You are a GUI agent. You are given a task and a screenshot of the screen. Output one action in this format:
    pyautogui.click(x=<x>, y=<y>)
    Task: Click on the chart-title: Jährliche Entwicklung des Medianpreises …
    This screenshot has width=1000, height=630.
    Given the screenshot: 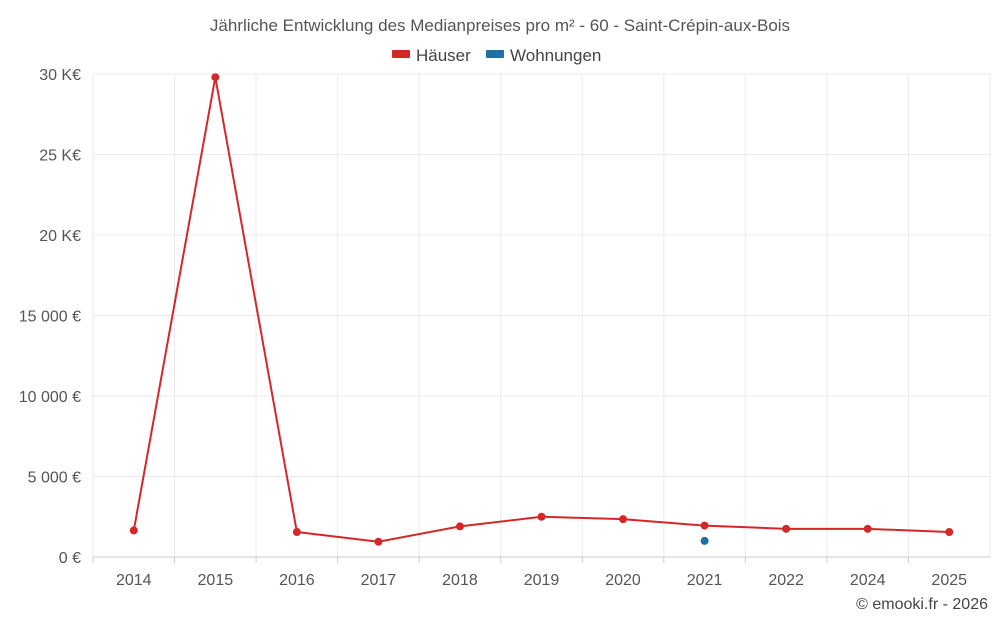 What is the action you would take?
    pyautogui.click(x=500, y=25)
    